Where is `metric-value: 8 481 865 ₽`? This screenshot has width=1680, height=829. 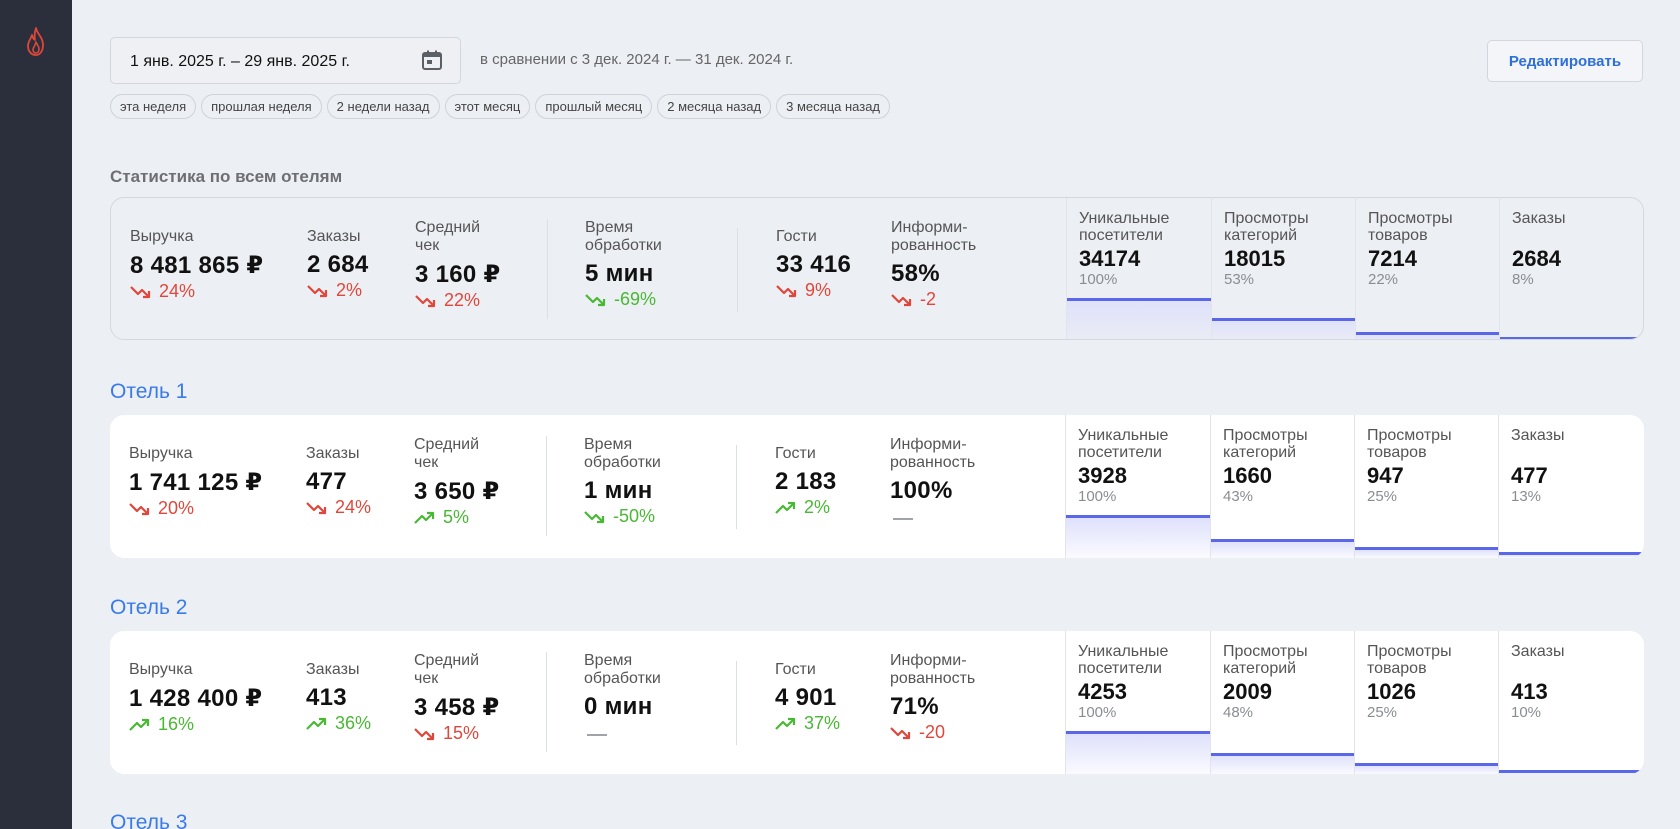 metric-value: 8 481 865 ₽ is located at coordinates (197, 265).